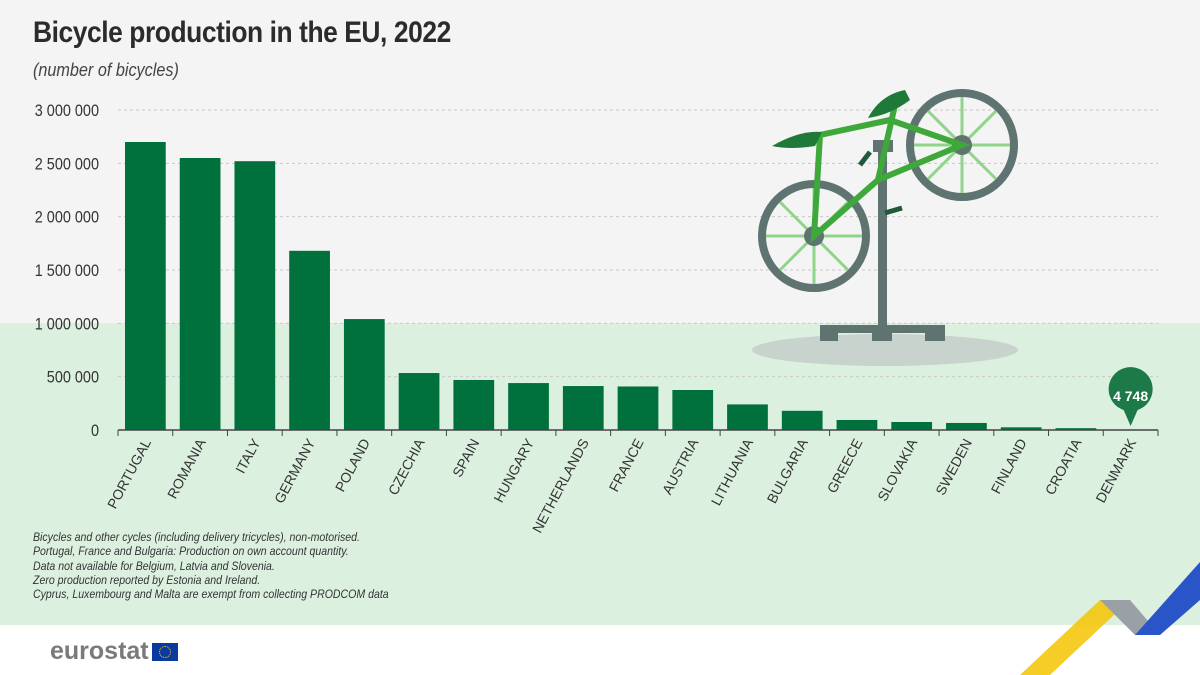  I want to click on y-tick-label: 0, so click(95, 431).